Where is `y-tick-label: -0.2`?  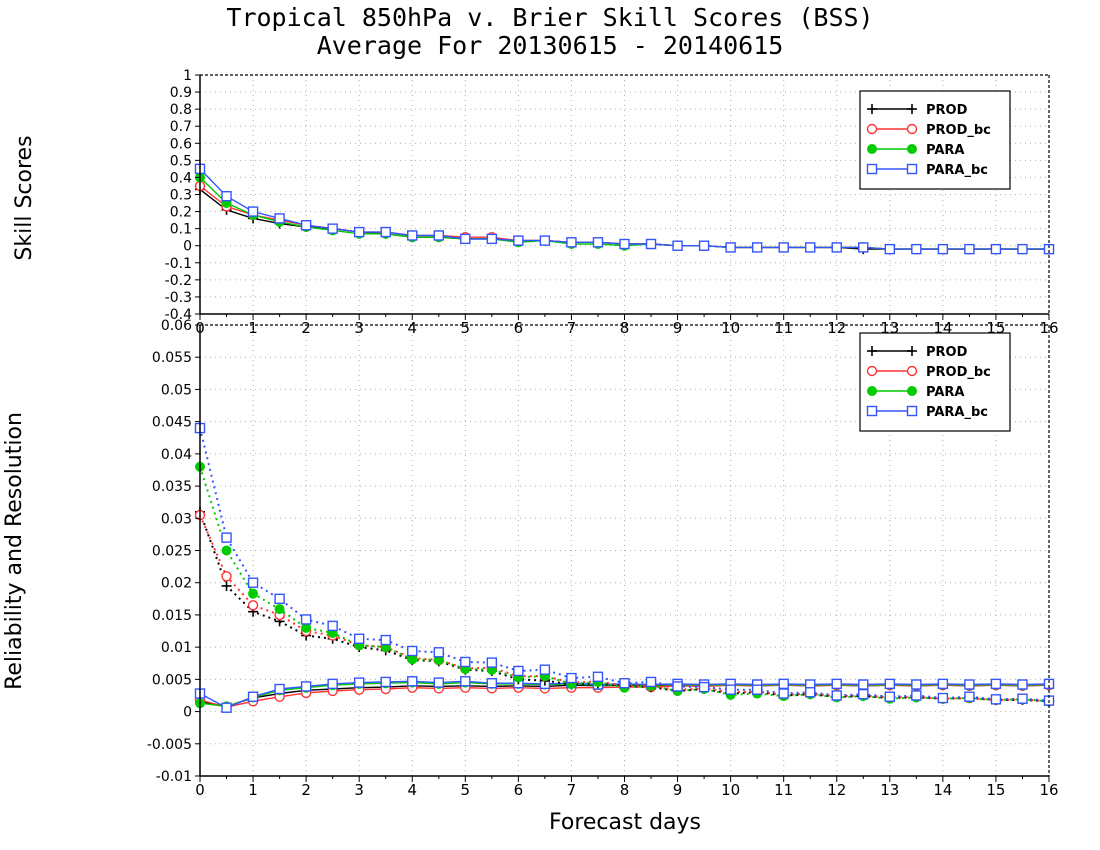 y-tick-label: -0.2 is located at coordinates (178, 281).